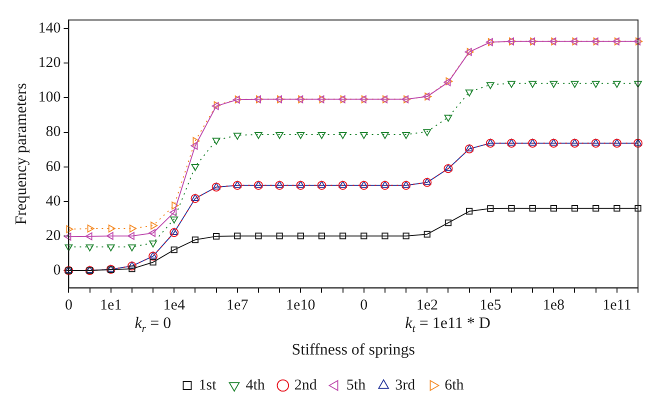  Describe the element at coordinates (356, 385) in the screenshot. I see `legend-label: 5th` at that location.